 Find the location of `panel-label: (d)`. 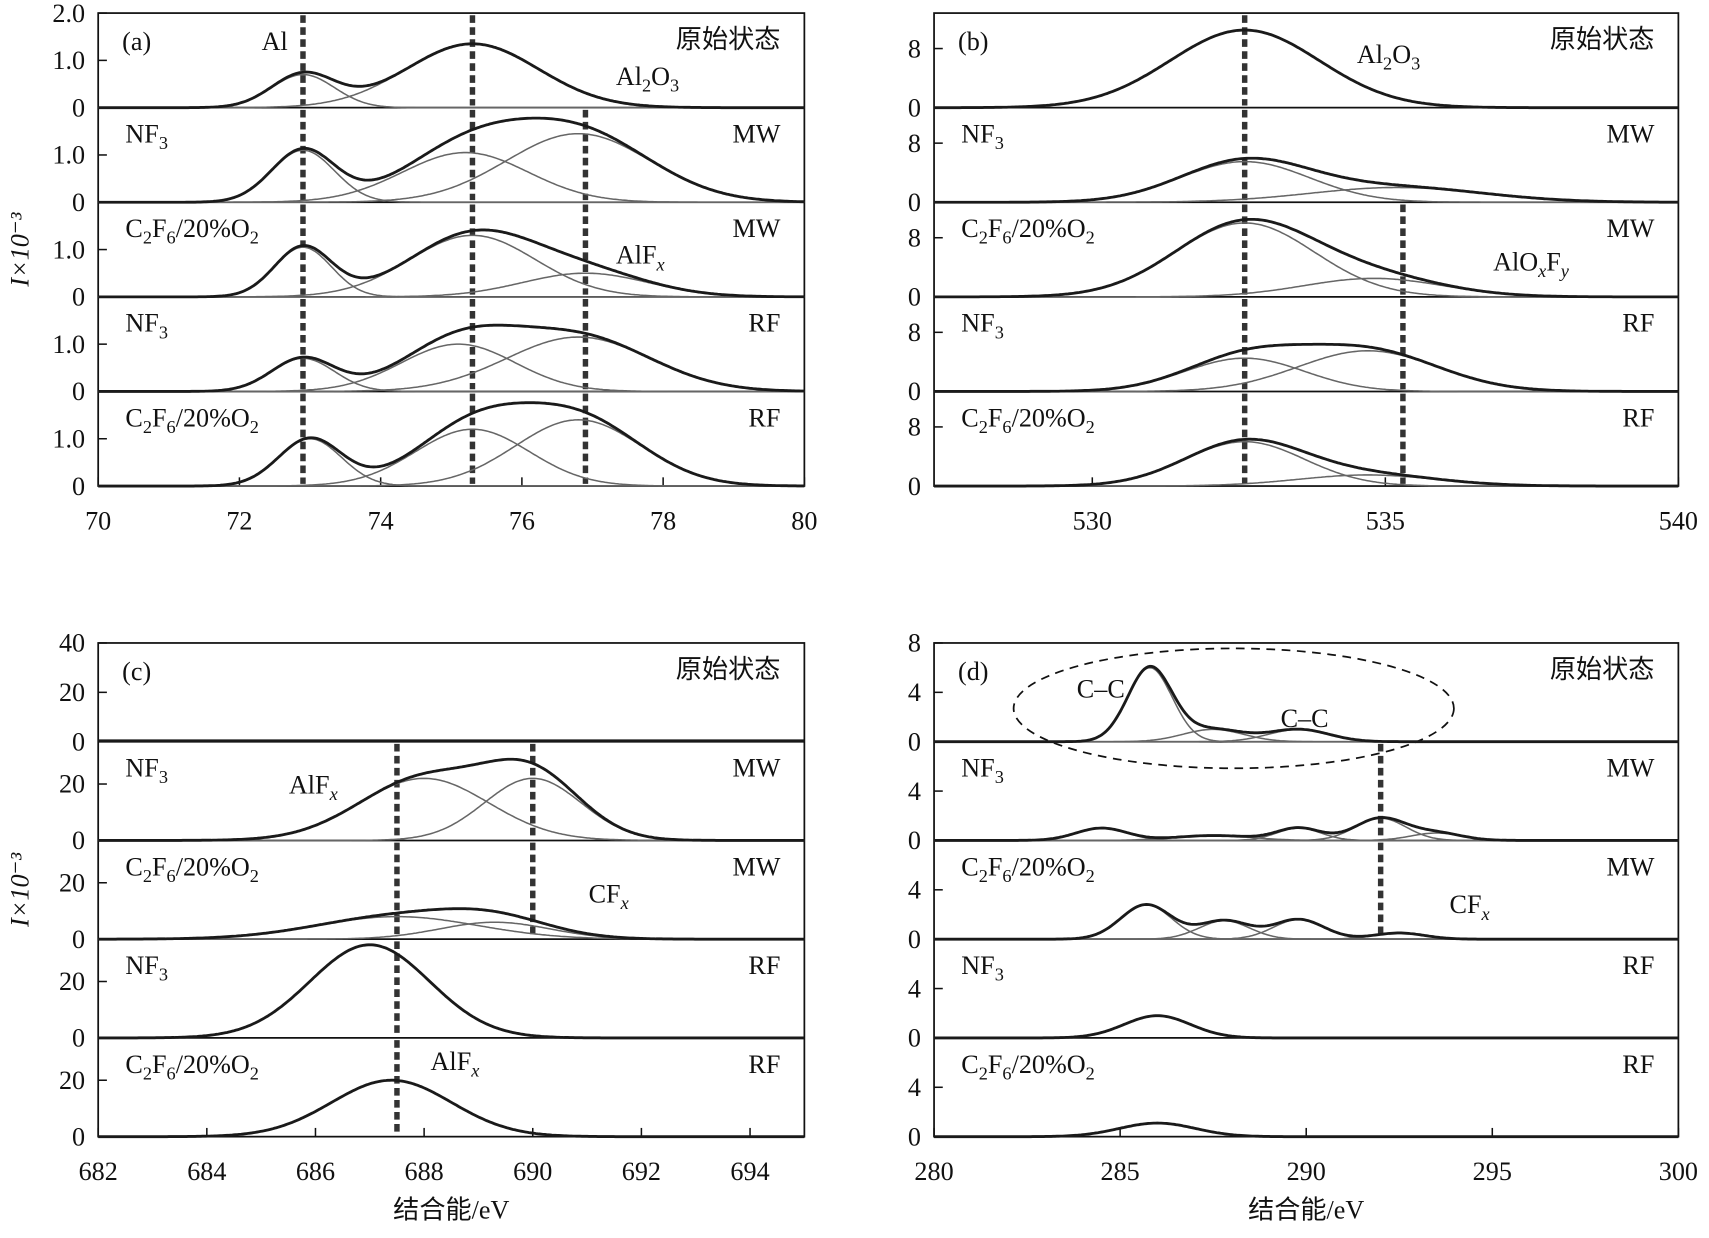

panel-label: (d) is located at coordinates (973, 671).